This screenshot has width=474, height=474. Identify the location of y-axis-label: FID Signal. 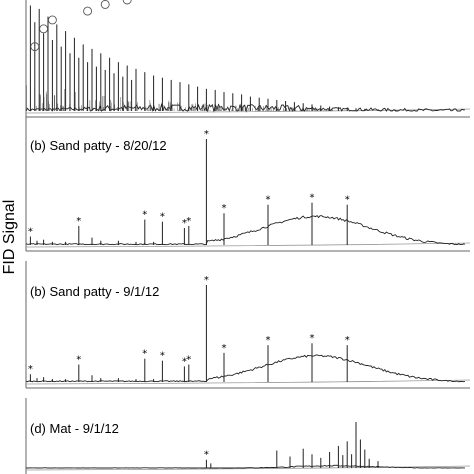
(9, 237).